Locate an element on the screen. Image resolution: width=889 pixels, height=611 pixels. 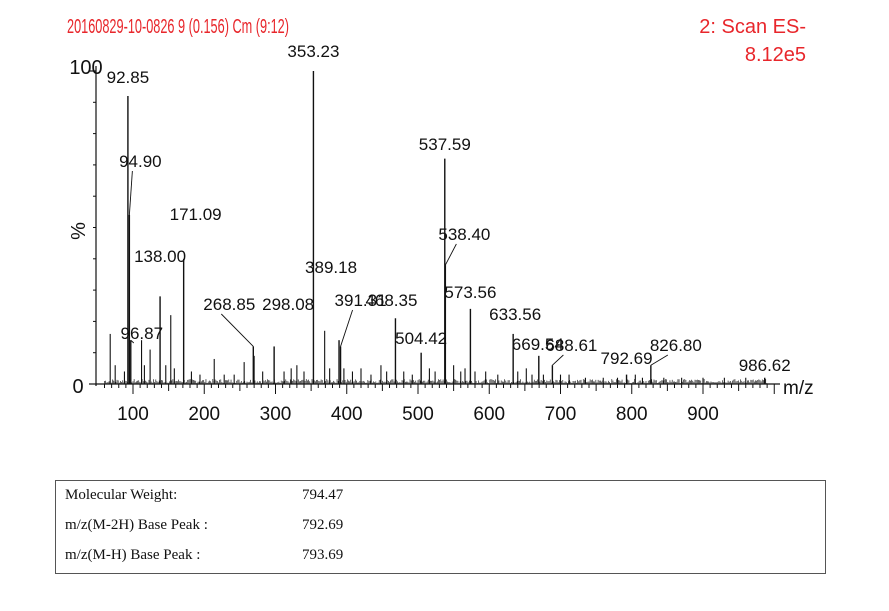
peak-label-669.54: 669.54 is located at coordinates (538, 344).